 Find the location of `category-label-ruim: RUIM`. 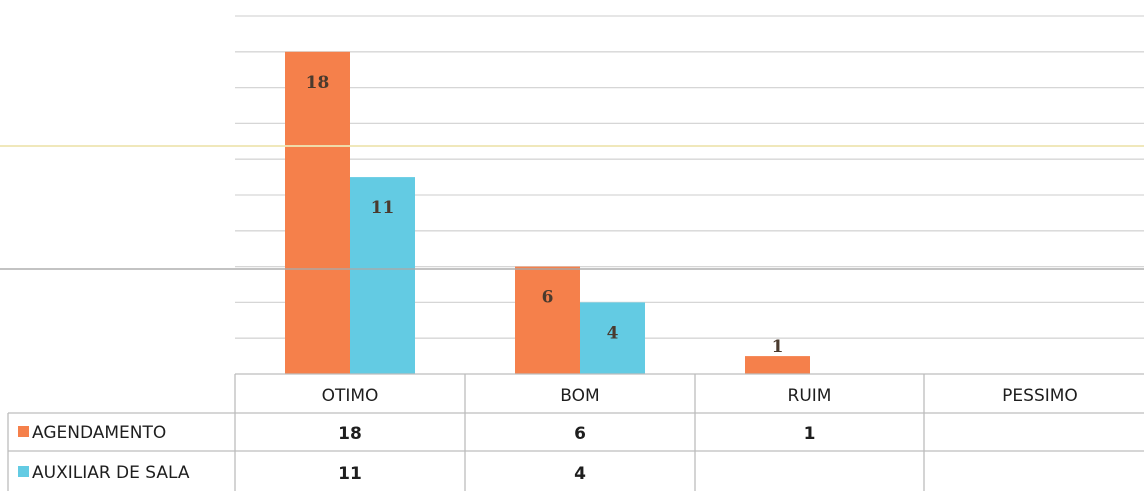

category-label-ruim: RUIM is located at coordinates (810, 396).